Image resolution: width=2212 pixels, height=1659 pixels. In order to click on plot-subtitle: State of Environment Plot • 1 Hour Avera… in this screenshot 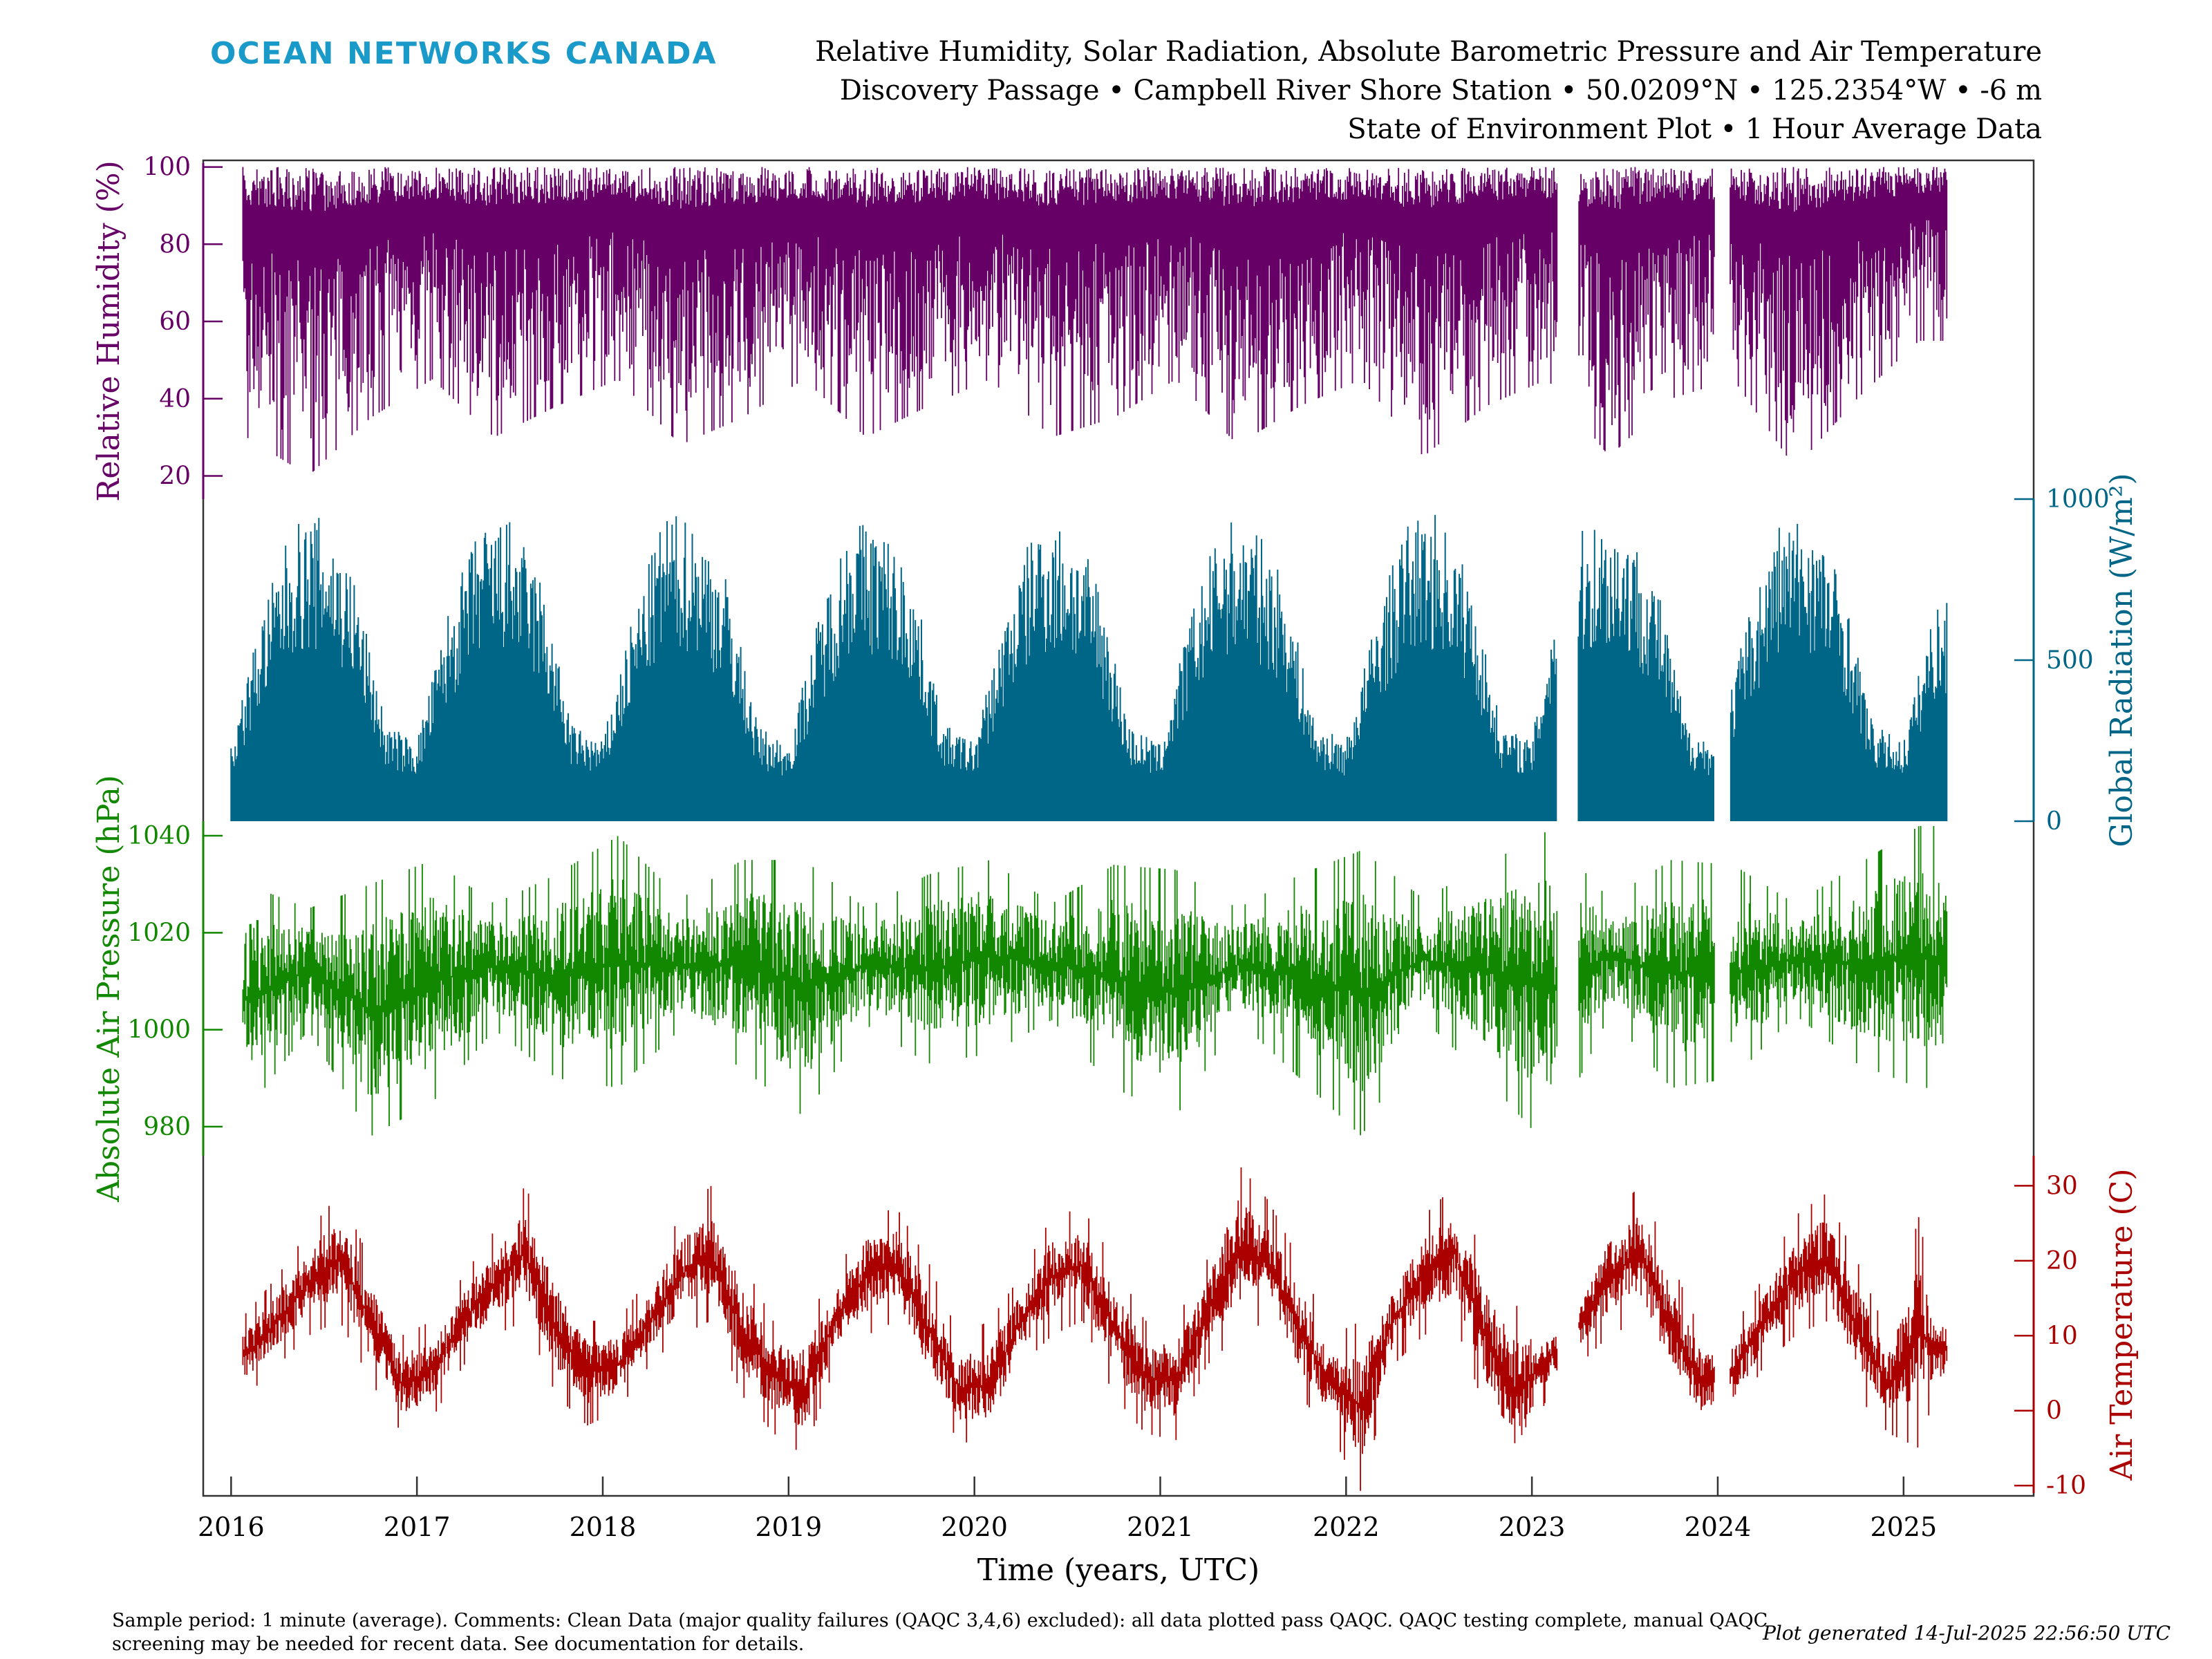, I will do `click(1694, 129)`.